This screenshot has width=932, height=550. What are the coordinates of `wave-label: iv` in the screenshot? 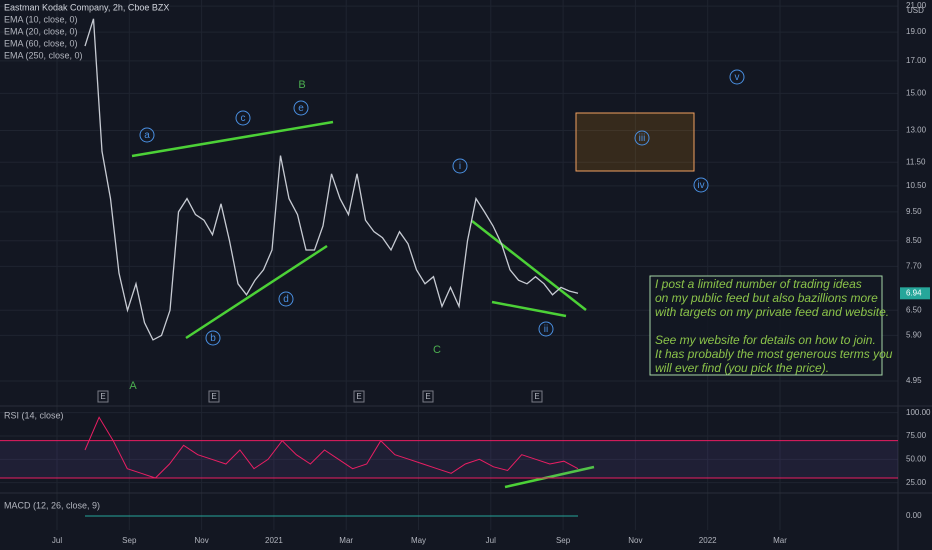 It's located at (700, 185).